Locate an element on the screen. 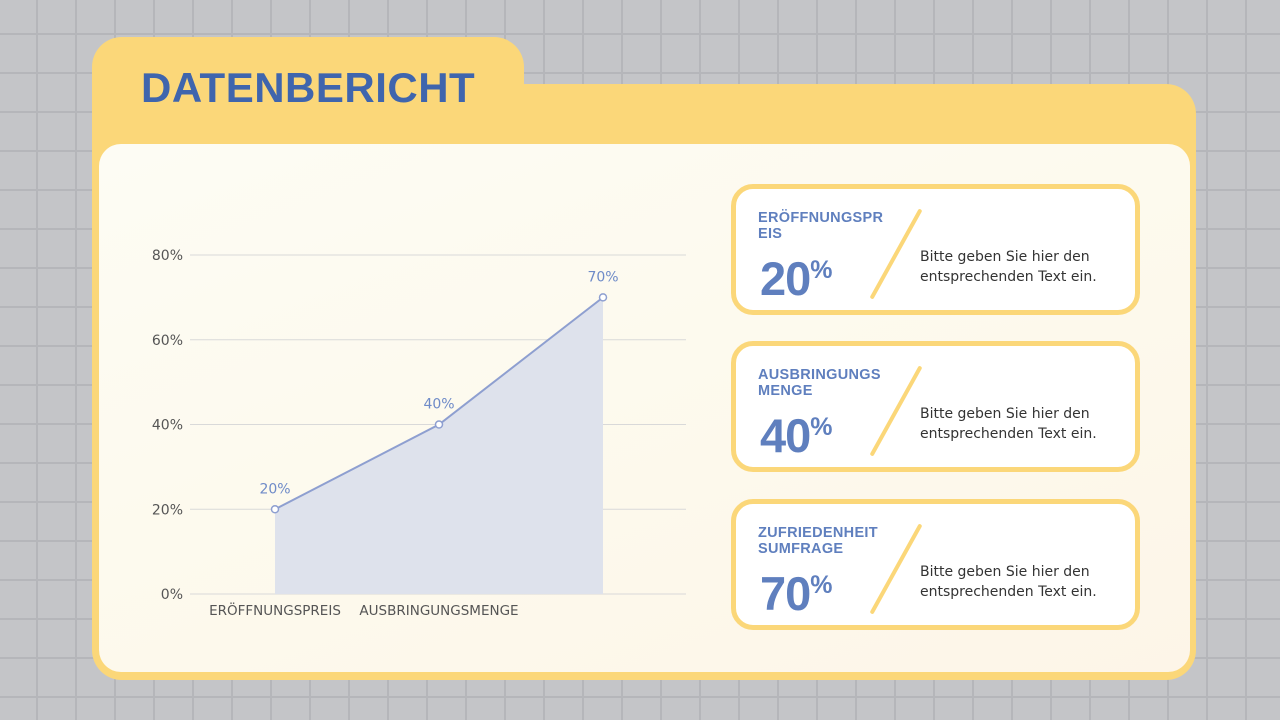 The image size is (1280, 720). x-tick-label: AUSBRINGUNGSMENGE is located at coordinates (438, 611).